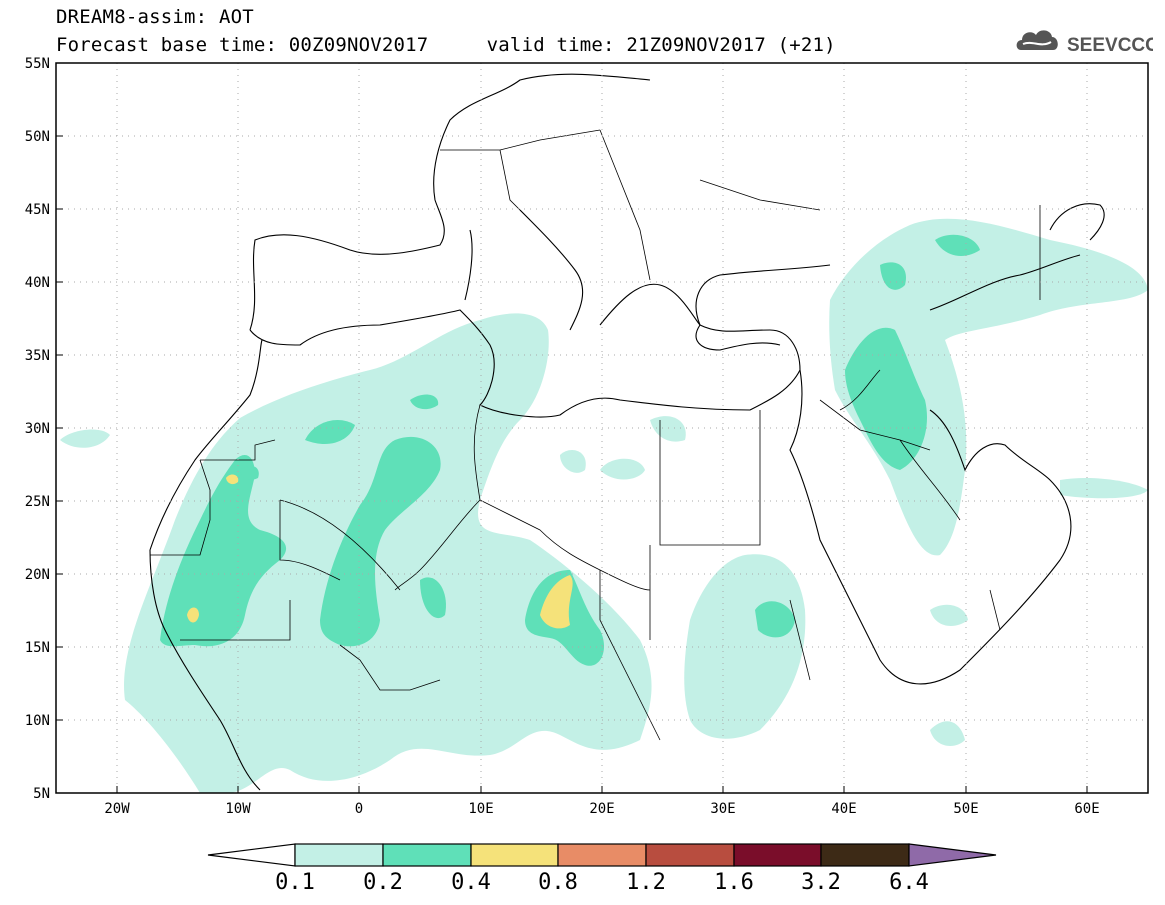 The height and width of the screenshot is (905, 1165). I want to click on colorbar-label: 0.2, so click(383, 882).